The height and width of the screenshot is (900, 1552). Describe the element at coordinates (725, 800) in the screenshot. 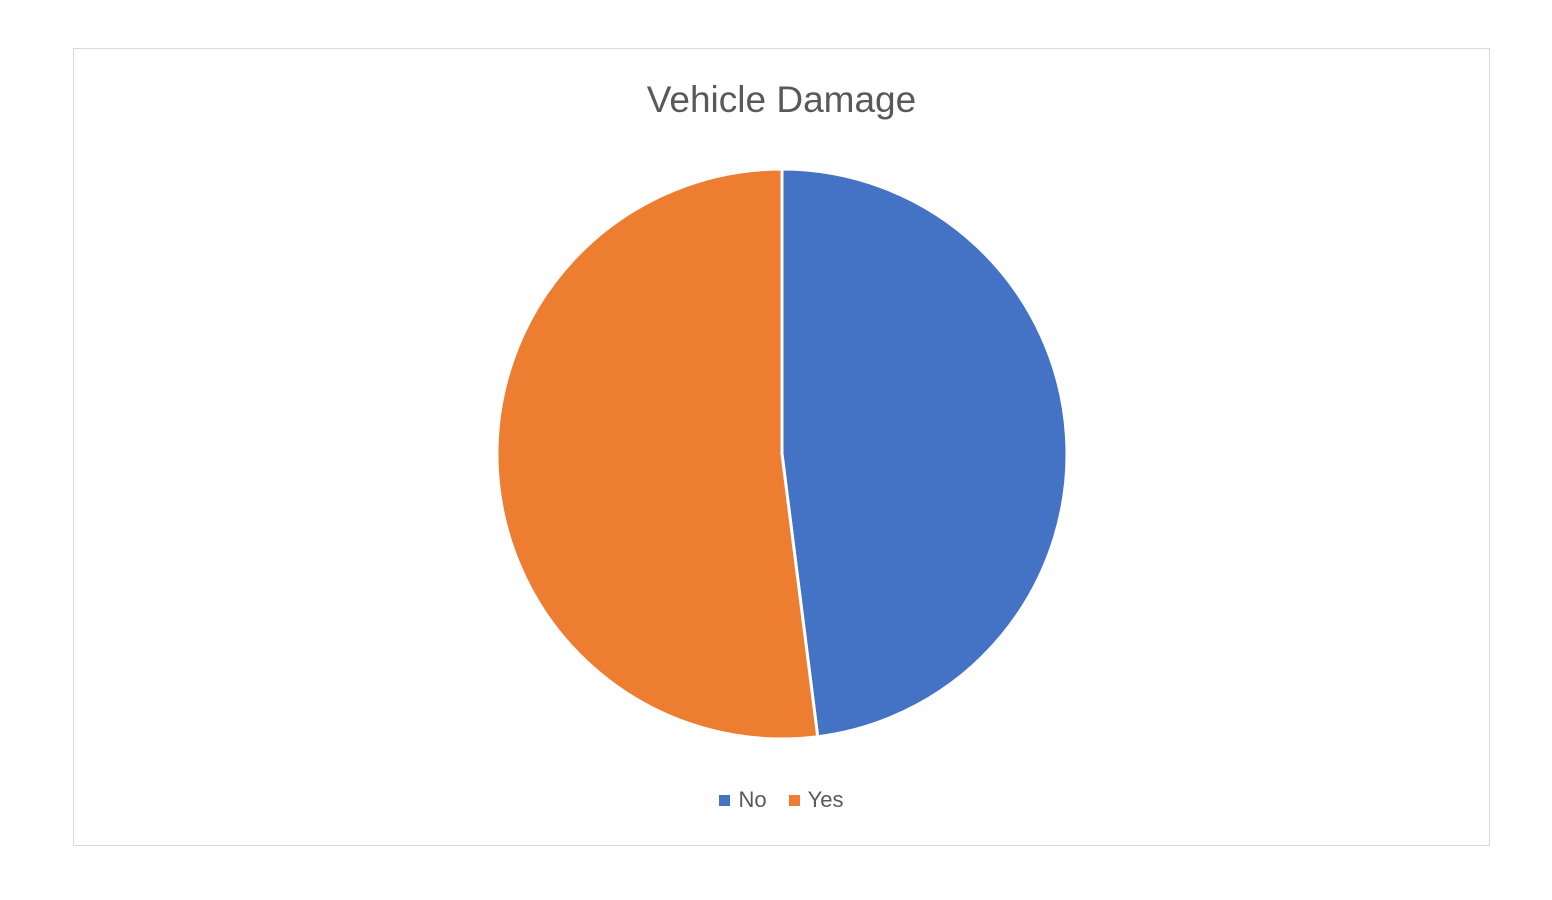

I see `legend-swatch-no` at that location.